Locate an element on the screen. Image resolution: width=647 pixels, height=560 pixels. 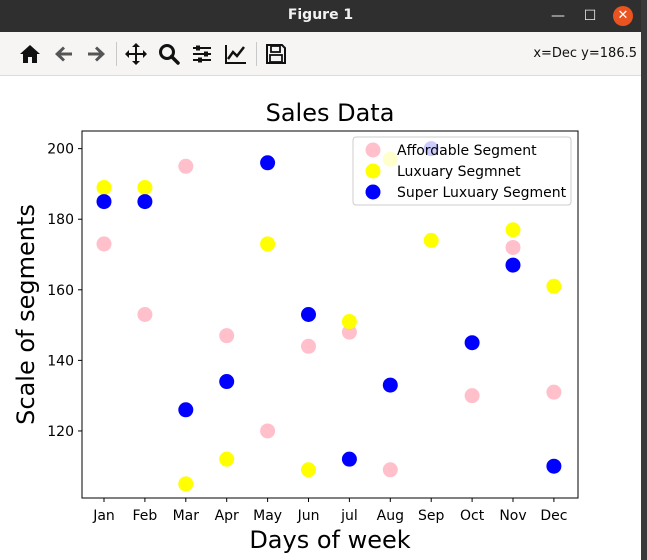
x-axis-label: Days of week is located at coordinates (329, 540).